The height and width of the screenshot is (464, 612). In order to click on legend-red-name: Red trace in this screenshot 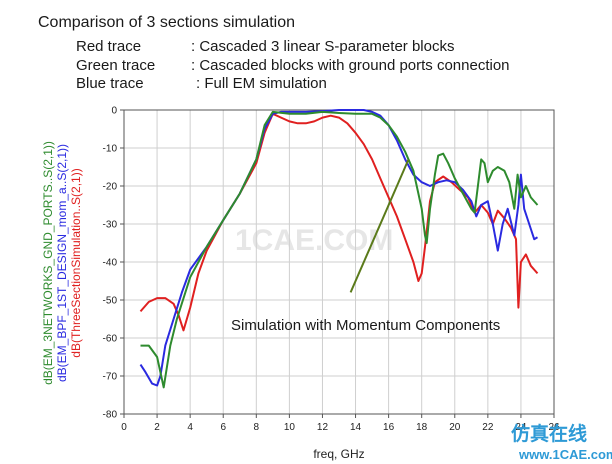, I will do `click(109, 46)`.